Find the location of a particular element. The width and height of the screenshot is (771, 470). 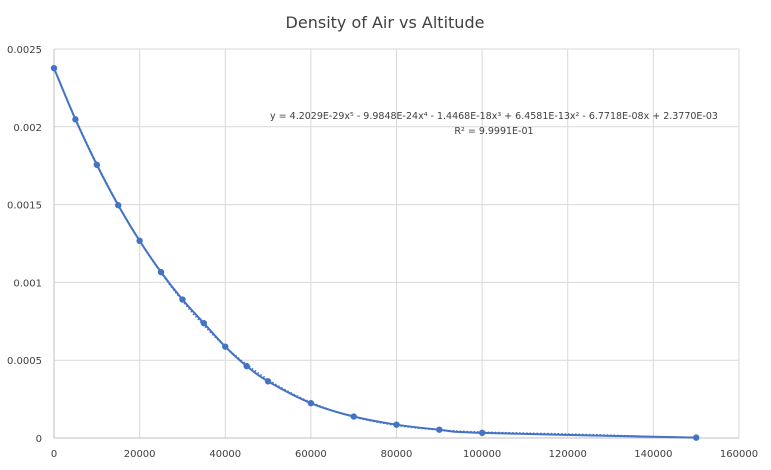

x-tick-label: 140000 is located at coordinates (653, 454).